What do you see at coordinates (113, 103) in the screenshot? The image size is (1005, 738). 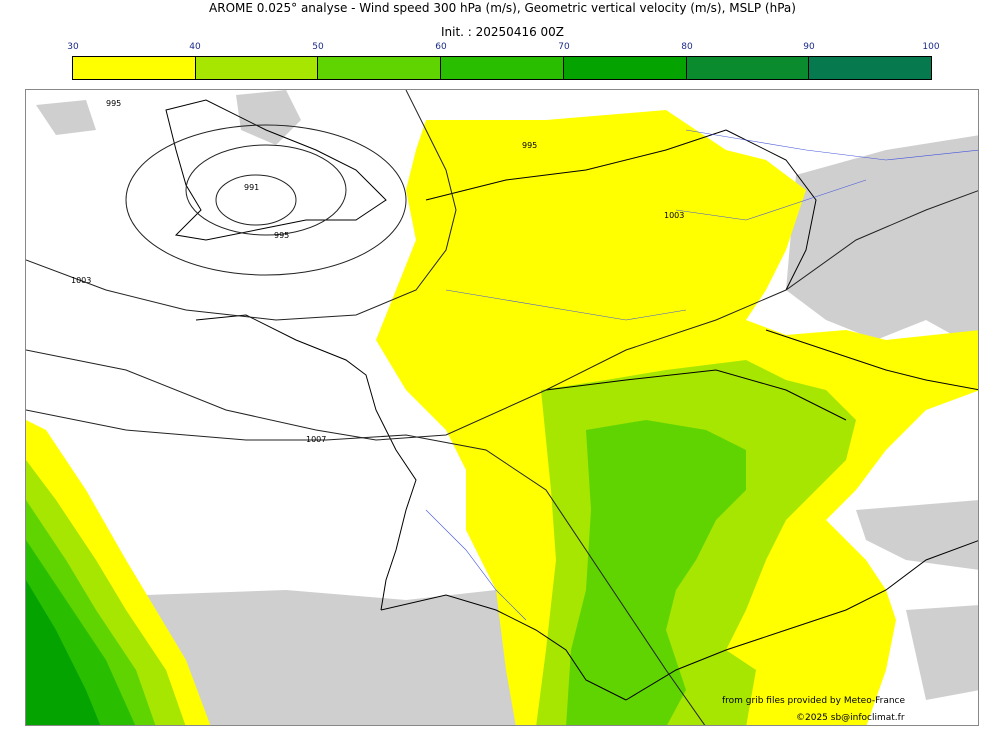 I see `isobar-label-995-north: 995` at bounding box center [113, 103].